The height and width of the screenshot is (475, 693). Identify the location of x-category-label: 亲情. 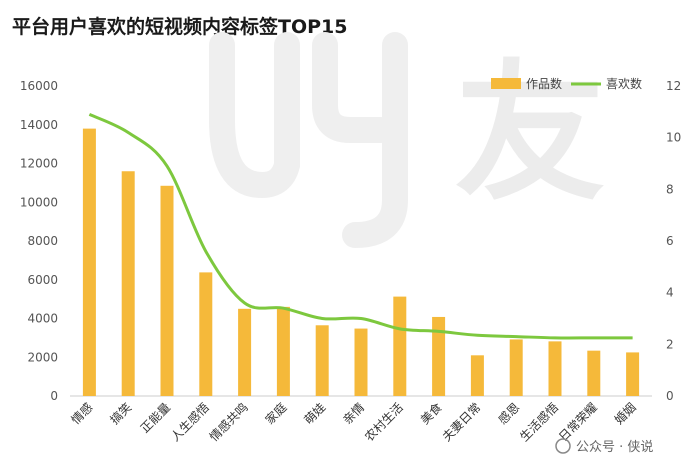
(353, 413).